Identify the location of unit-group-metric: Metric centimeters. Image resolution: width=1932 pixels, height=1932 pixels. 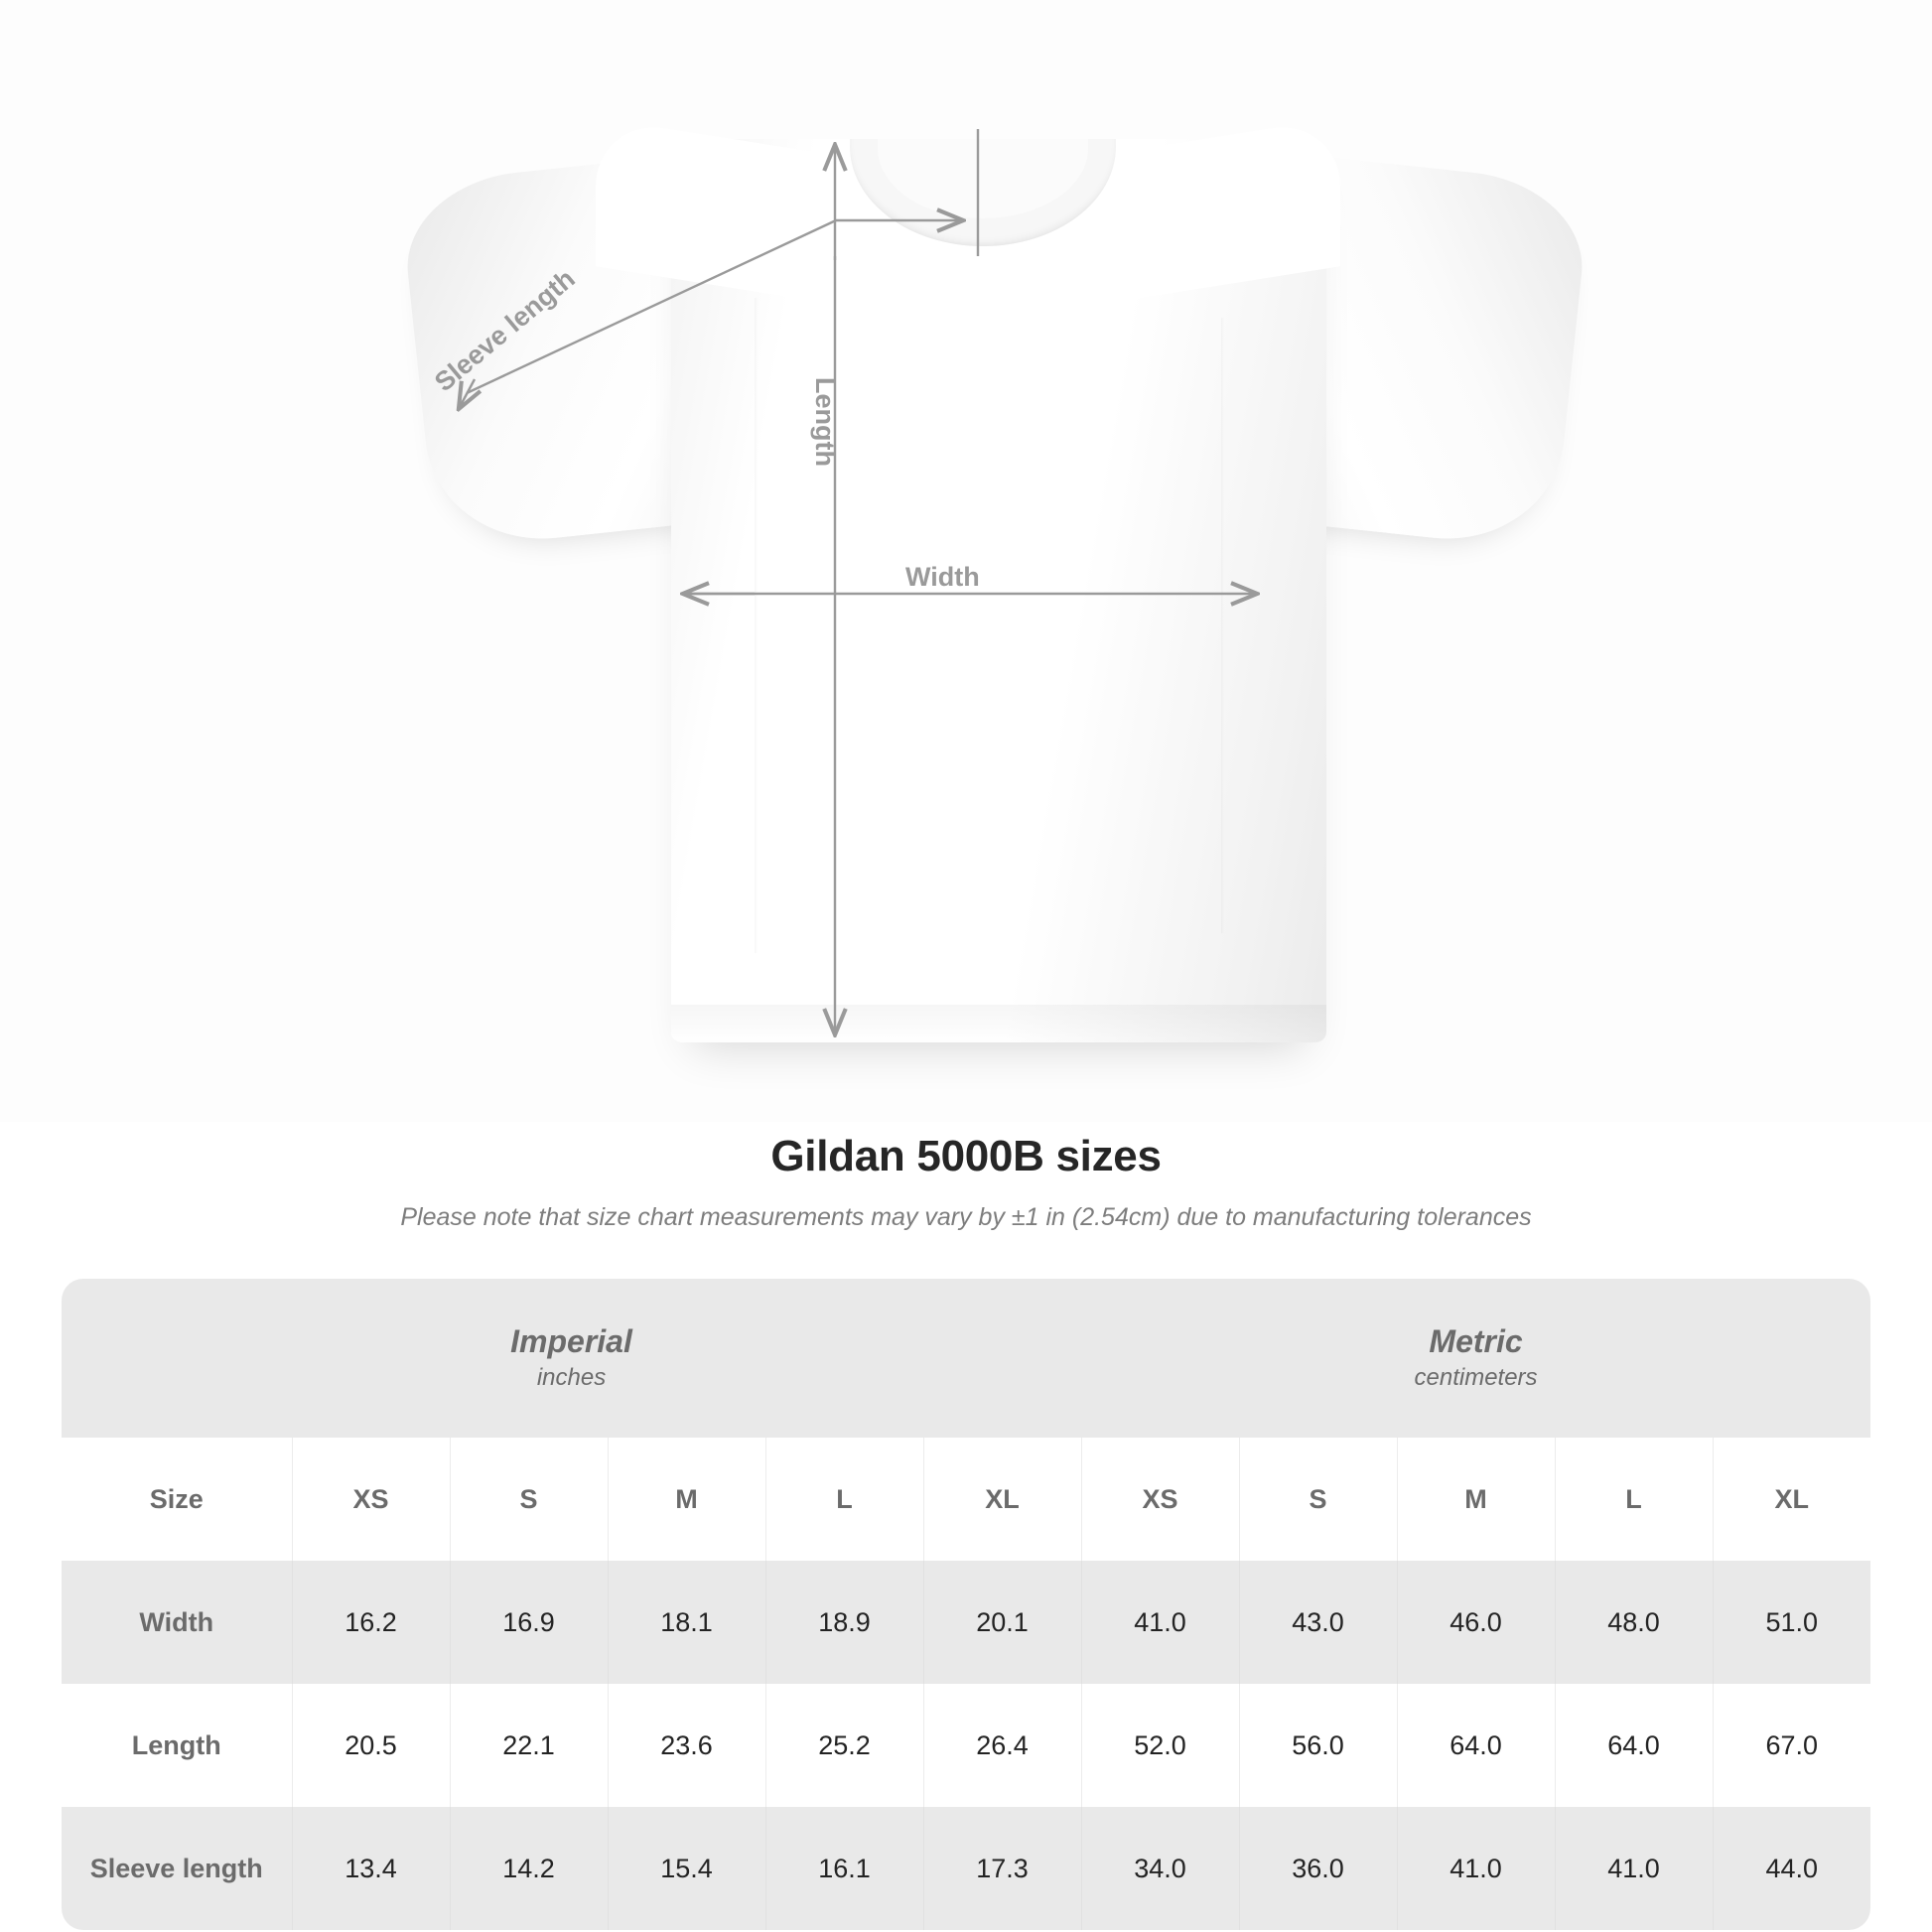
(1476, 1358).